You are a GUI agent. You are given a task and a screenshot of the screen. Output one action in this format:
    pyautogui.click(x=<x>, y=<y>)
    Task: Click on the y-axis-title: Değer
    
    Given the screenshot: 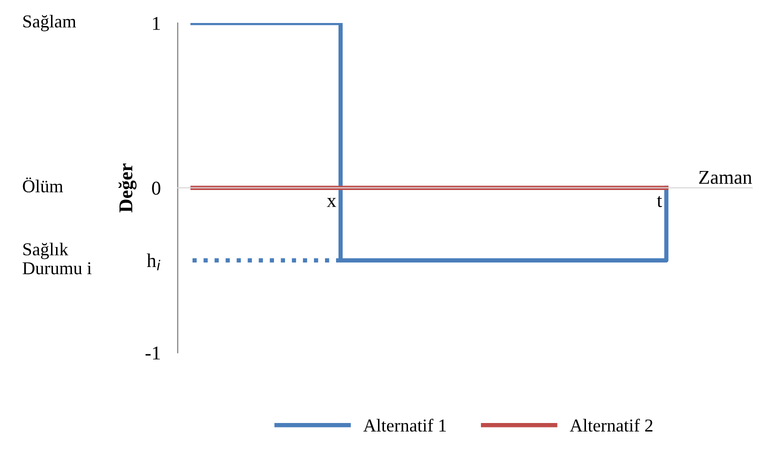 What is the action you would take?
    pyautogui.click(x=127, y=187)
    